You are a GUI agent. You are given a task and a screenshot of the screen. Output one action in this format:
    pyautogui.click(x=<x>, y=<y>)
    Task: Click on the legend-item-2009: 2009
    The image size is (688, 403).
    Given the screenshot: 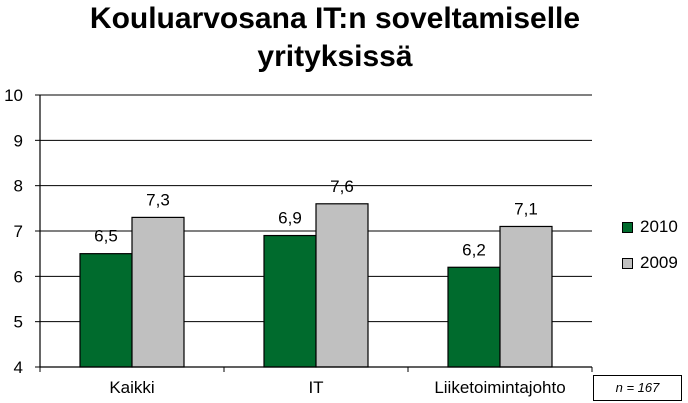 What is the action you would take?
    pyautogui.click(x=650, y=263)
    